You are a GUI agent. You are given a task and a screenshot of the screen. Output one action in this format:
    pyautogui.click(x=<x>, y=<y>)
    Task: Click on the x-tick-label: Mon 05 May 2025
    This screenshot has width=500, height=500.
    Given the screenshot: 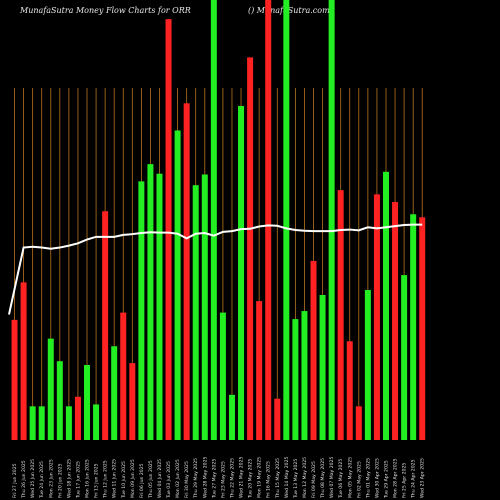 What is the action you would take?
    pyautogui.click(x=350, y=477)
    